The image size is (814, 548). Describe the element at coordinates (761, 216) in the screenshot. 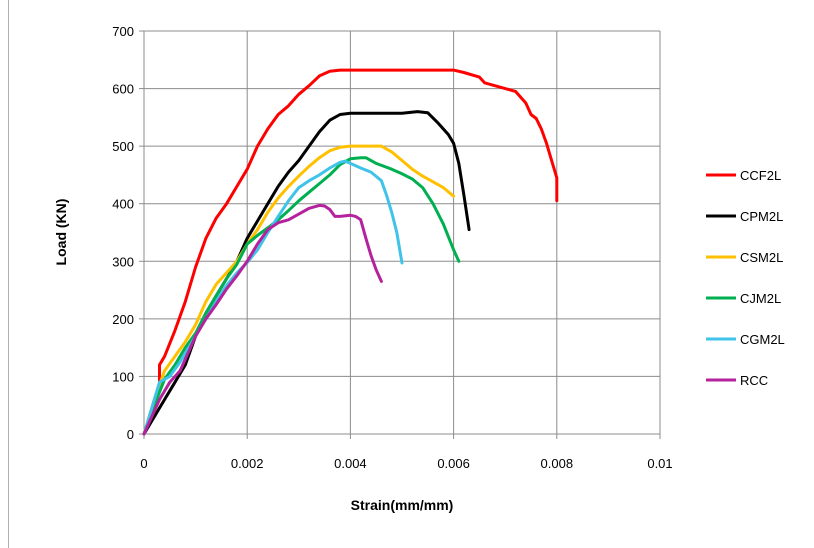

I see `legend-label: CPM2L` at that location.